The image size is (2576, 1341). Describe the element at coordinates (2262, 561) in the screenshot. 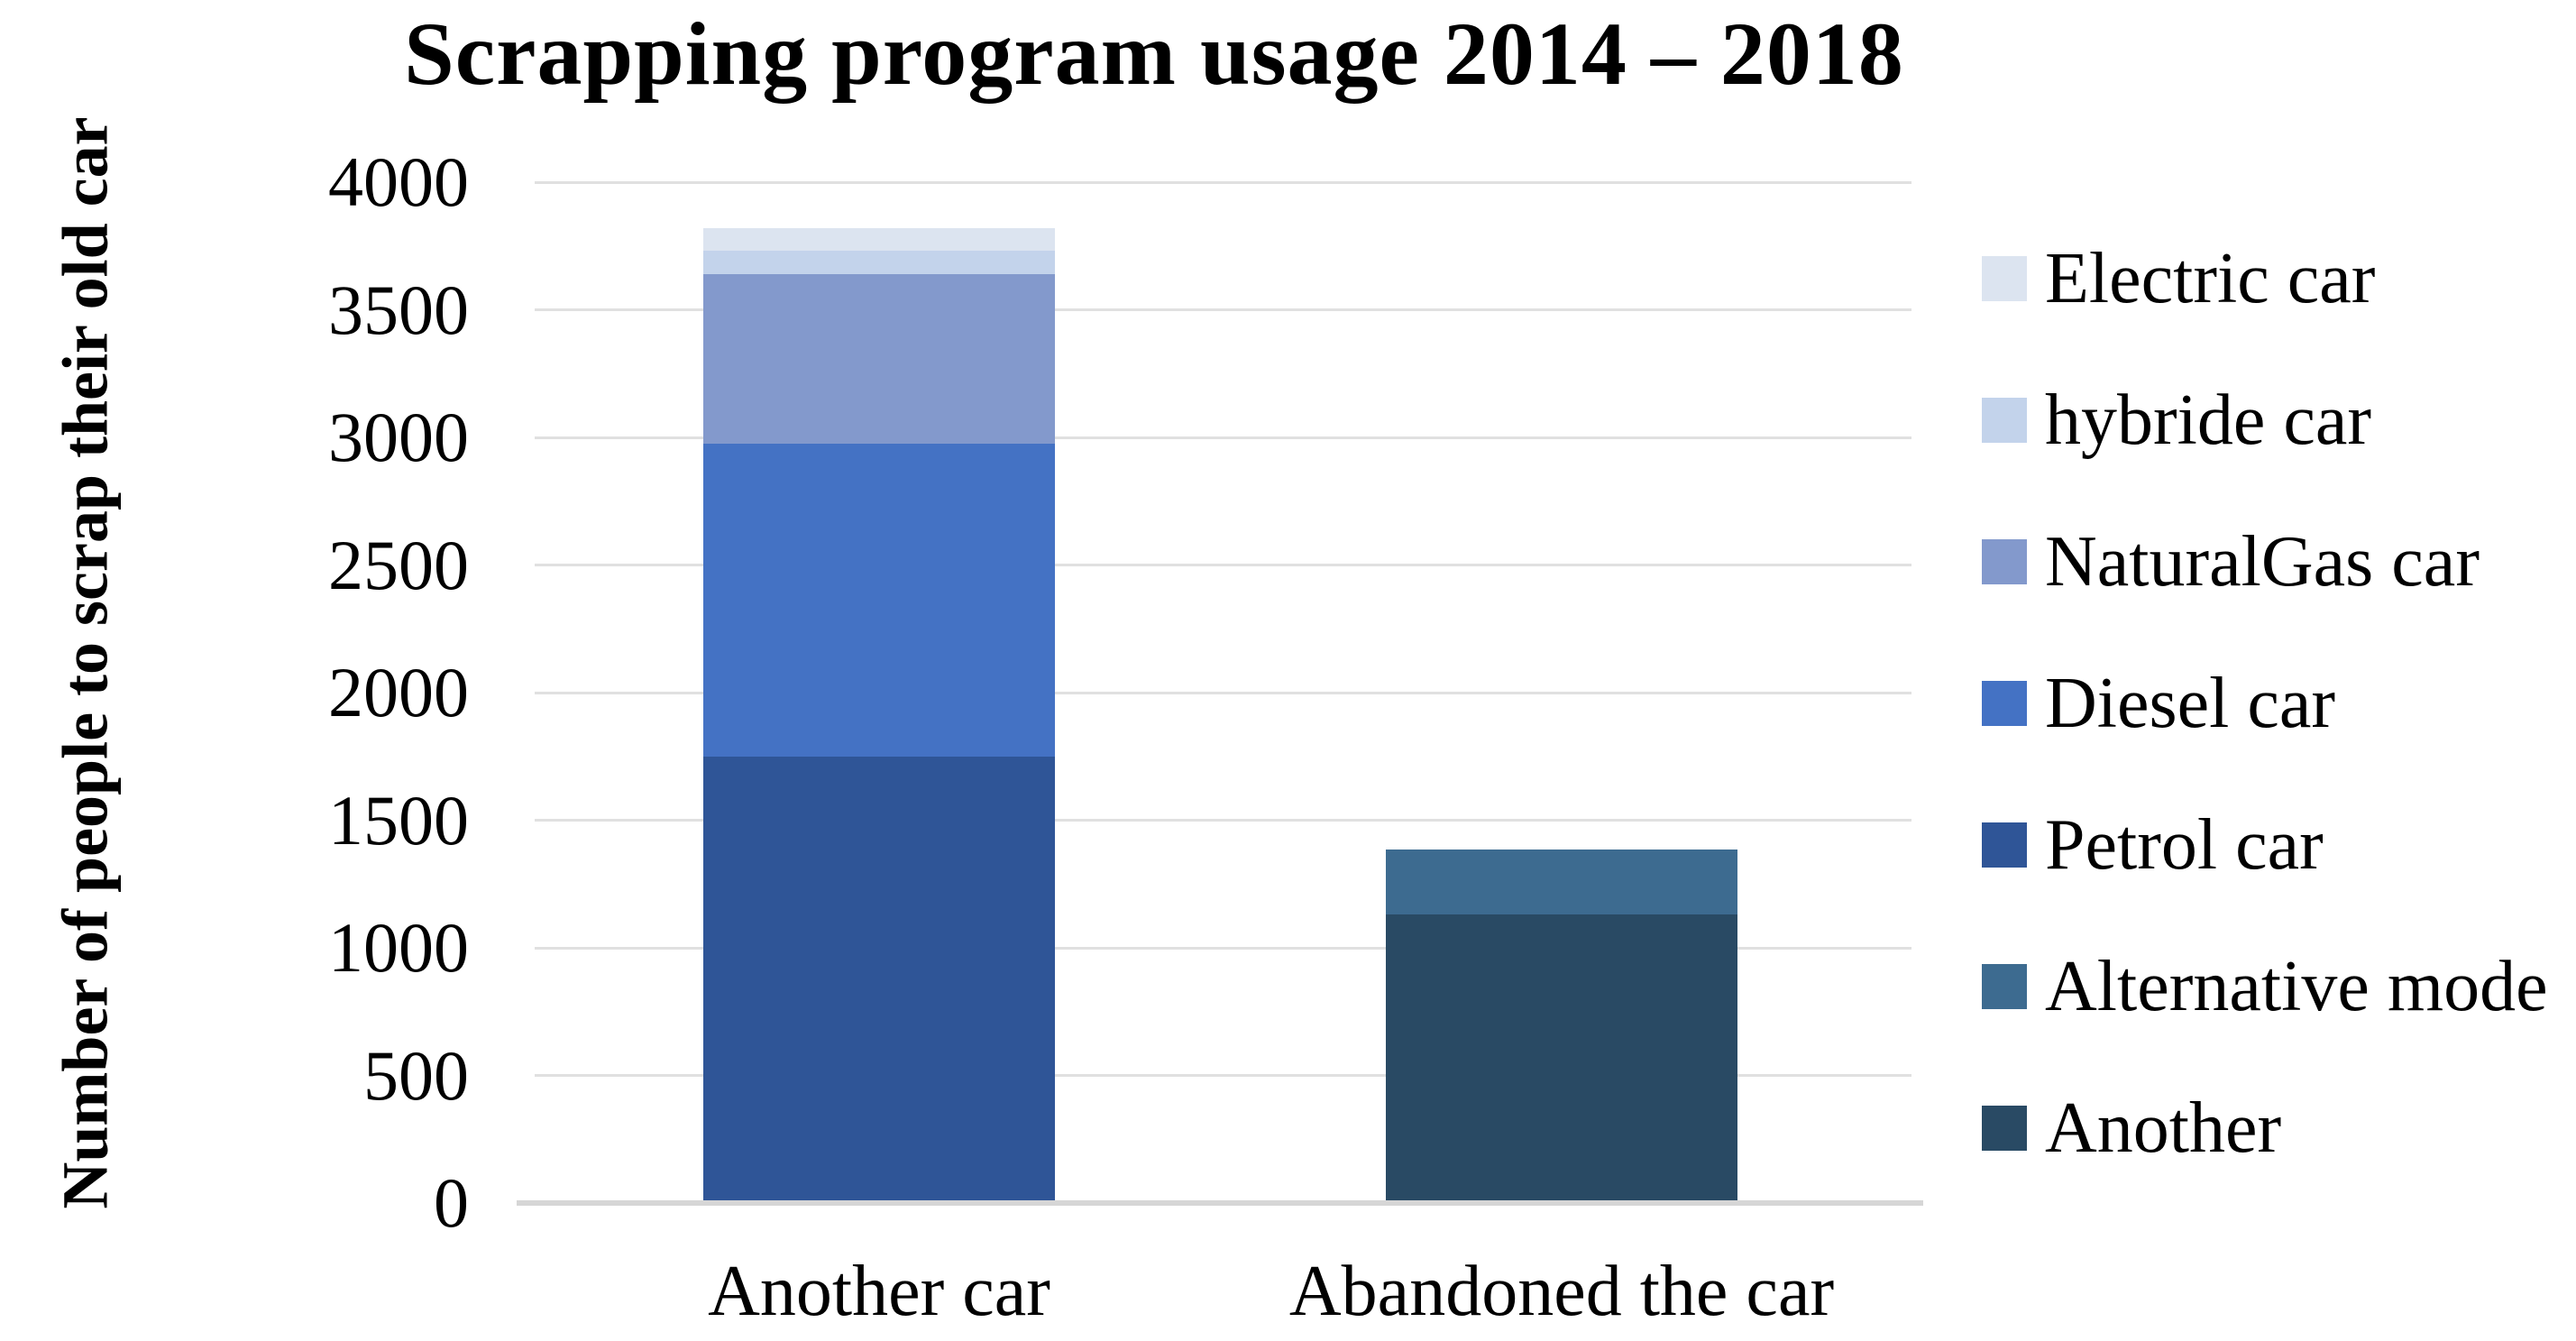

I see `legend-label-naturalgas-car: NaturalGas car` at that location.